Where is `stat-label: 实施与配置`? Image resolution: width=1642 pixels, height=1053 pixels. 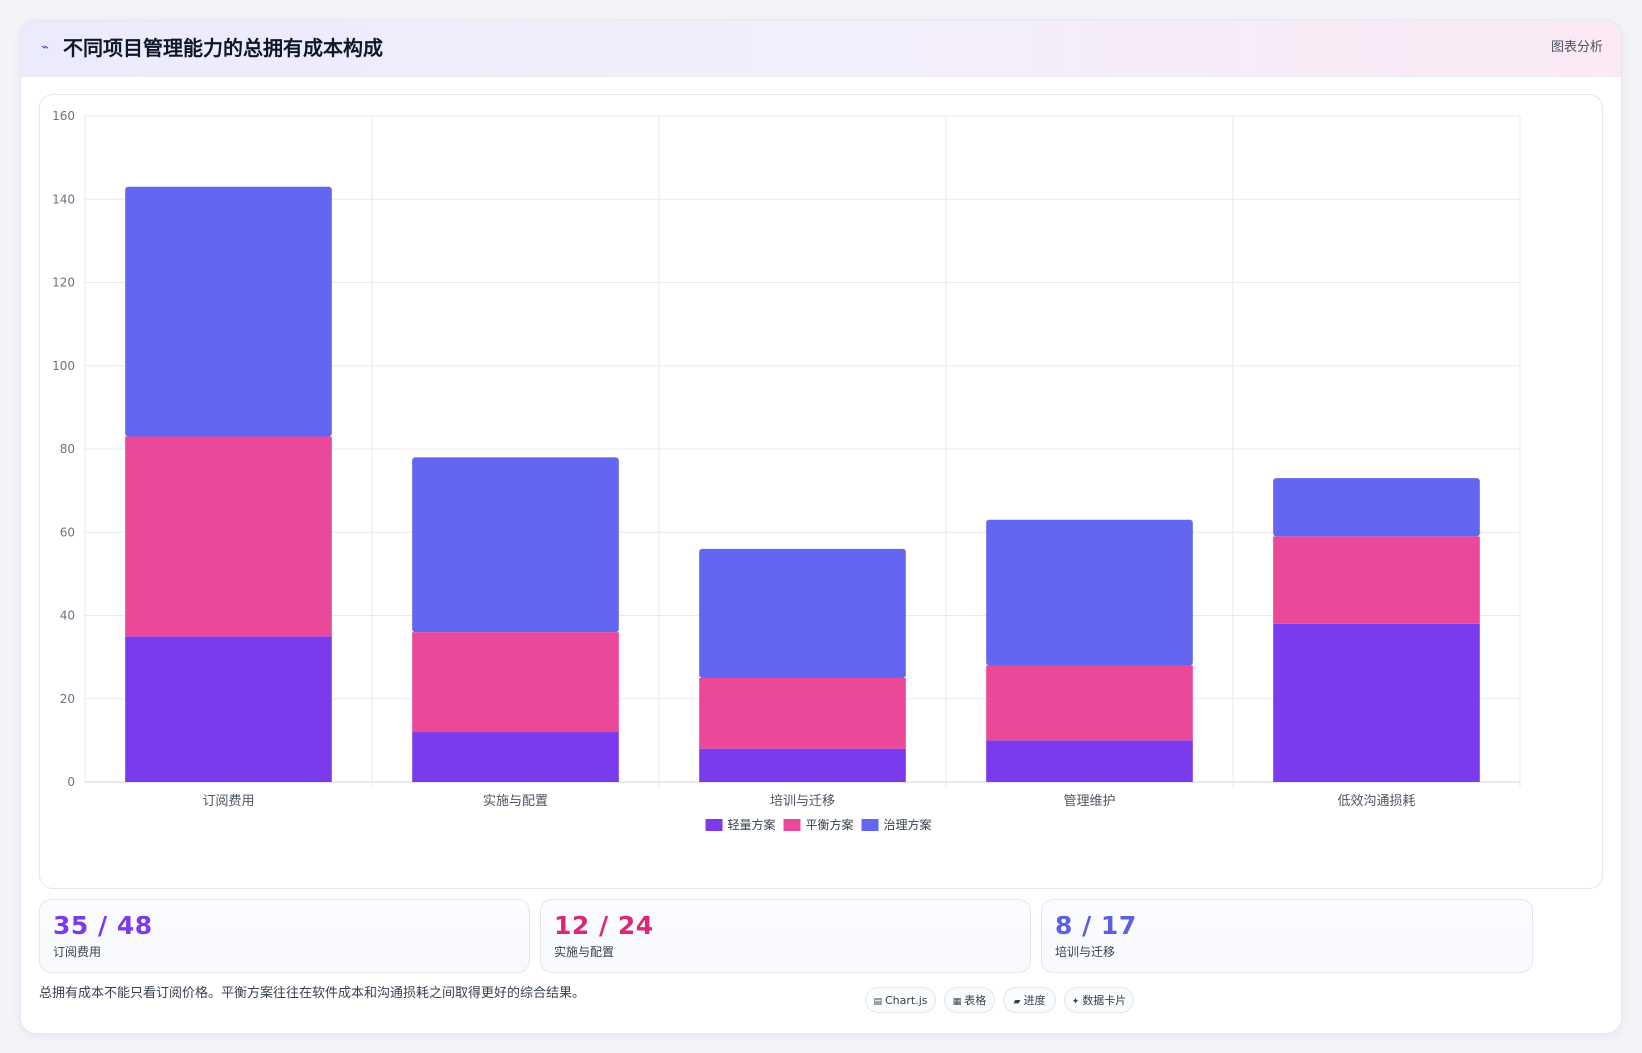
stat-label: 实施与配置 is located at coordinates (584, 952).